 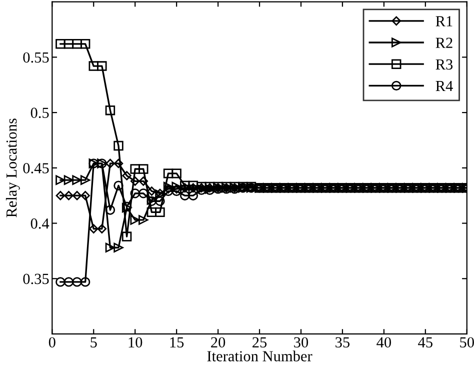 What do you see at coordinates (301, 342) in the screenshot?
I see `x-tick-label: 30` at bounding box center [301, 342].